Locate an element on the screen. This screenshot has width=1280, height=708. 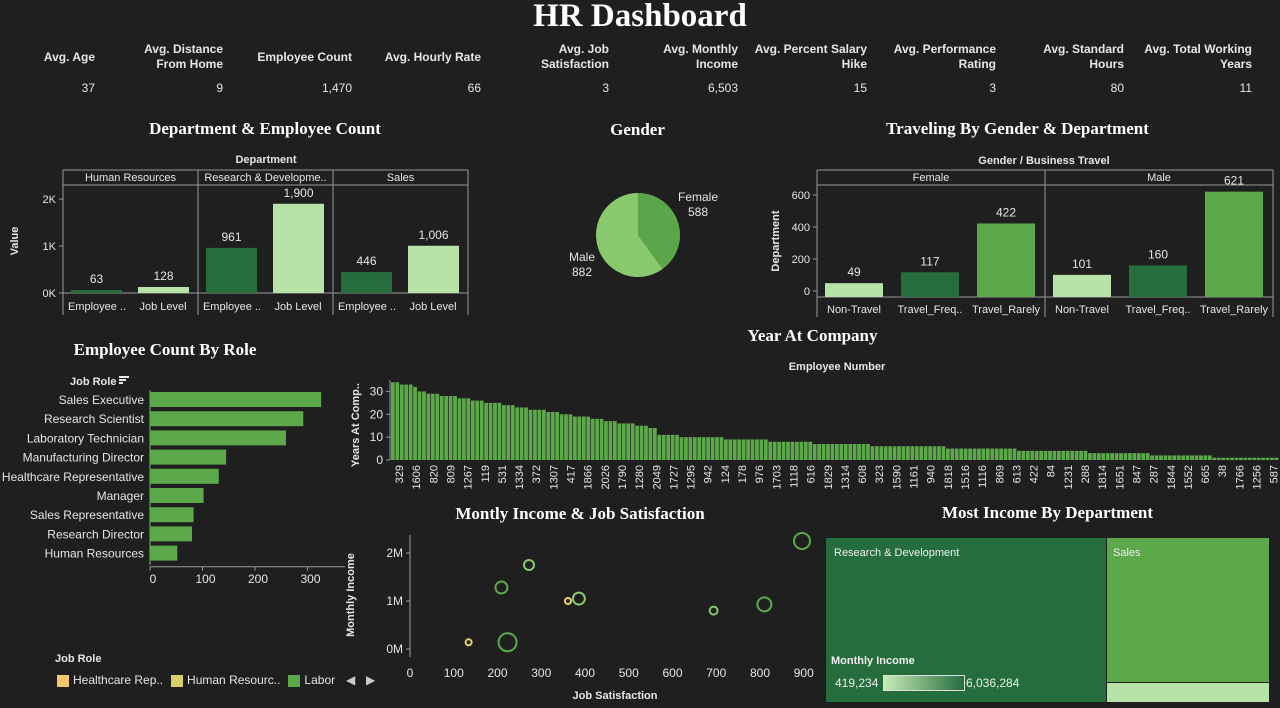
legend-item: Healthcare Rep.. is located at coordinates (110, 680).